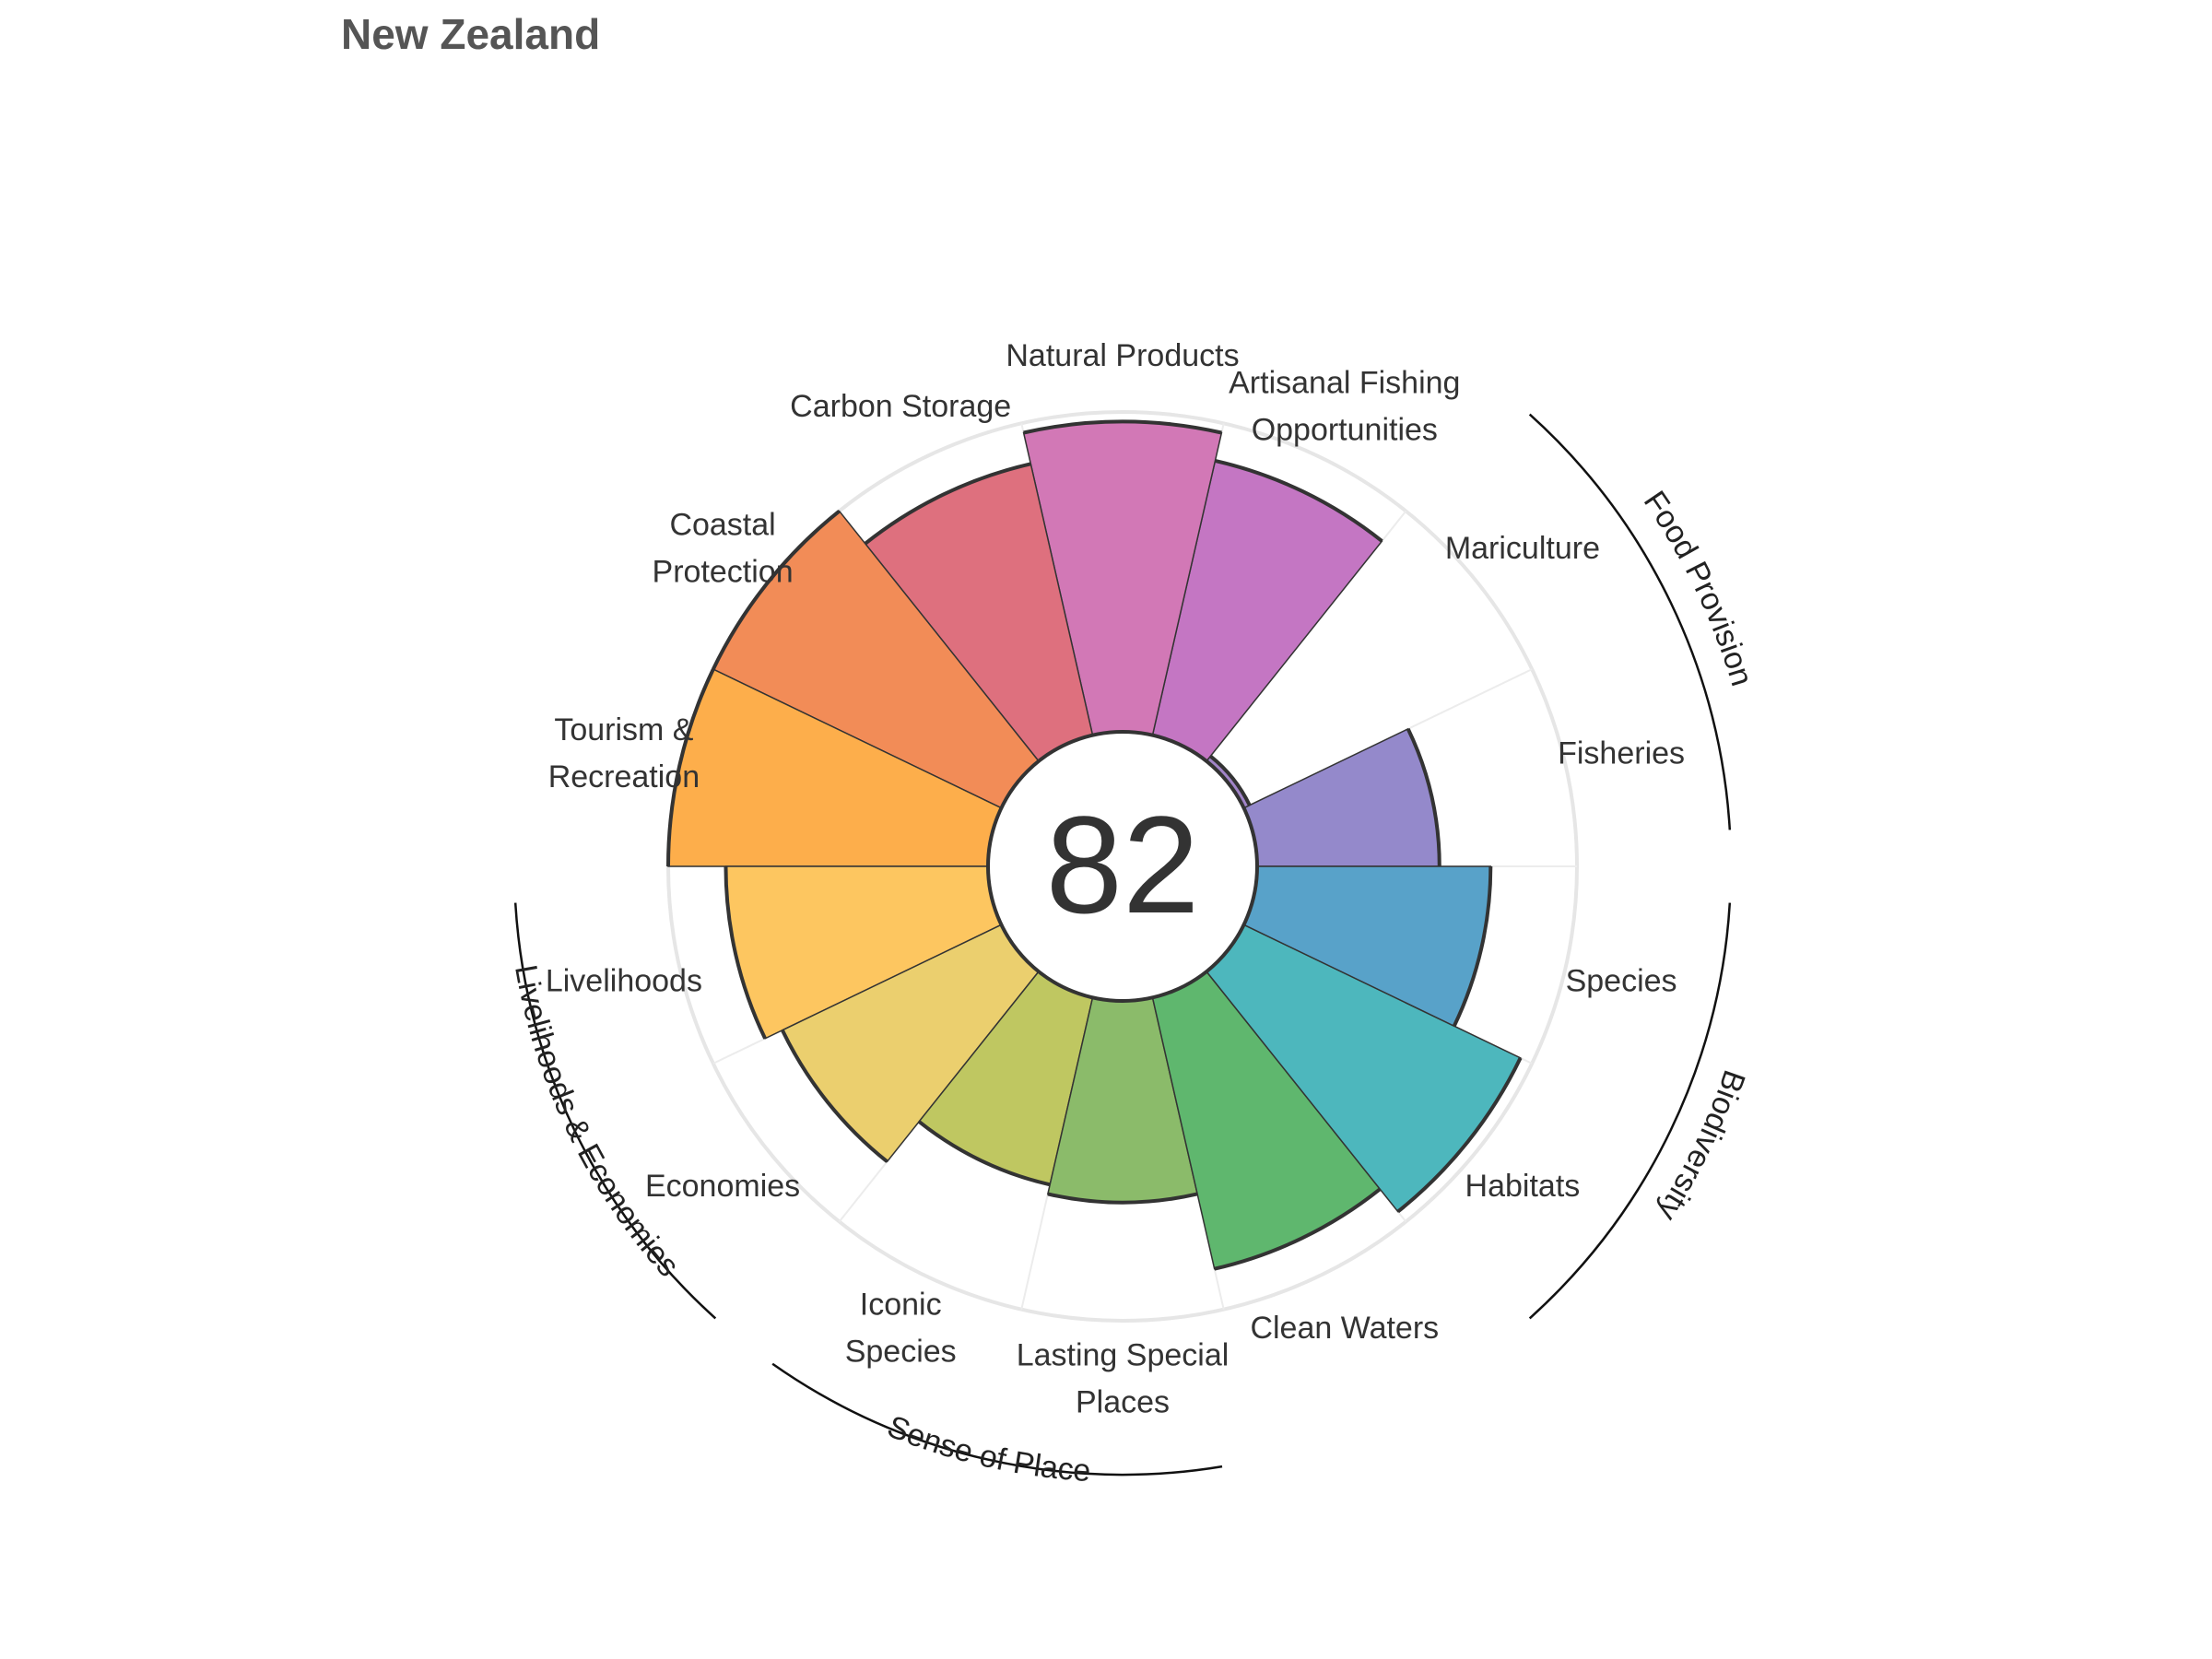 The height and width of the screenshot is (1659, 2212). What do you see at coordinates (1123, 1355) in the screenshot?
I see `category-label: Lasting Special` at bounding box center [1123, 1355].